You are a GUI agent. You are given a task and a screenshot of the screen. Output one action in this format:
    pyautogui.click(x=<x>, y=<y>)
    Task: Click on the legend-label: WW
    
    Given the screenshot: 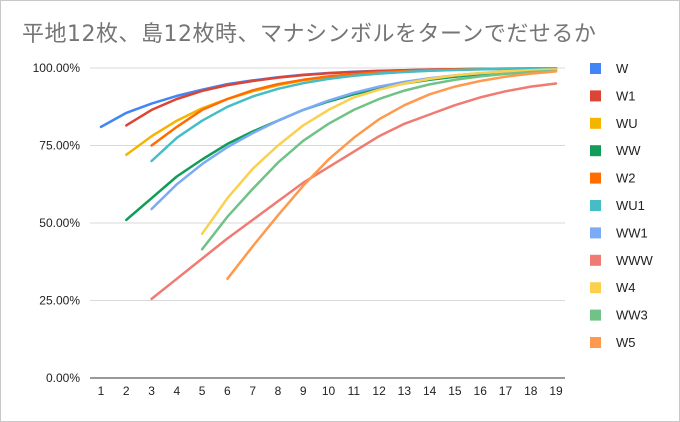 What is the action you would take?
    pyautogui.click(x=628, y=150)
    